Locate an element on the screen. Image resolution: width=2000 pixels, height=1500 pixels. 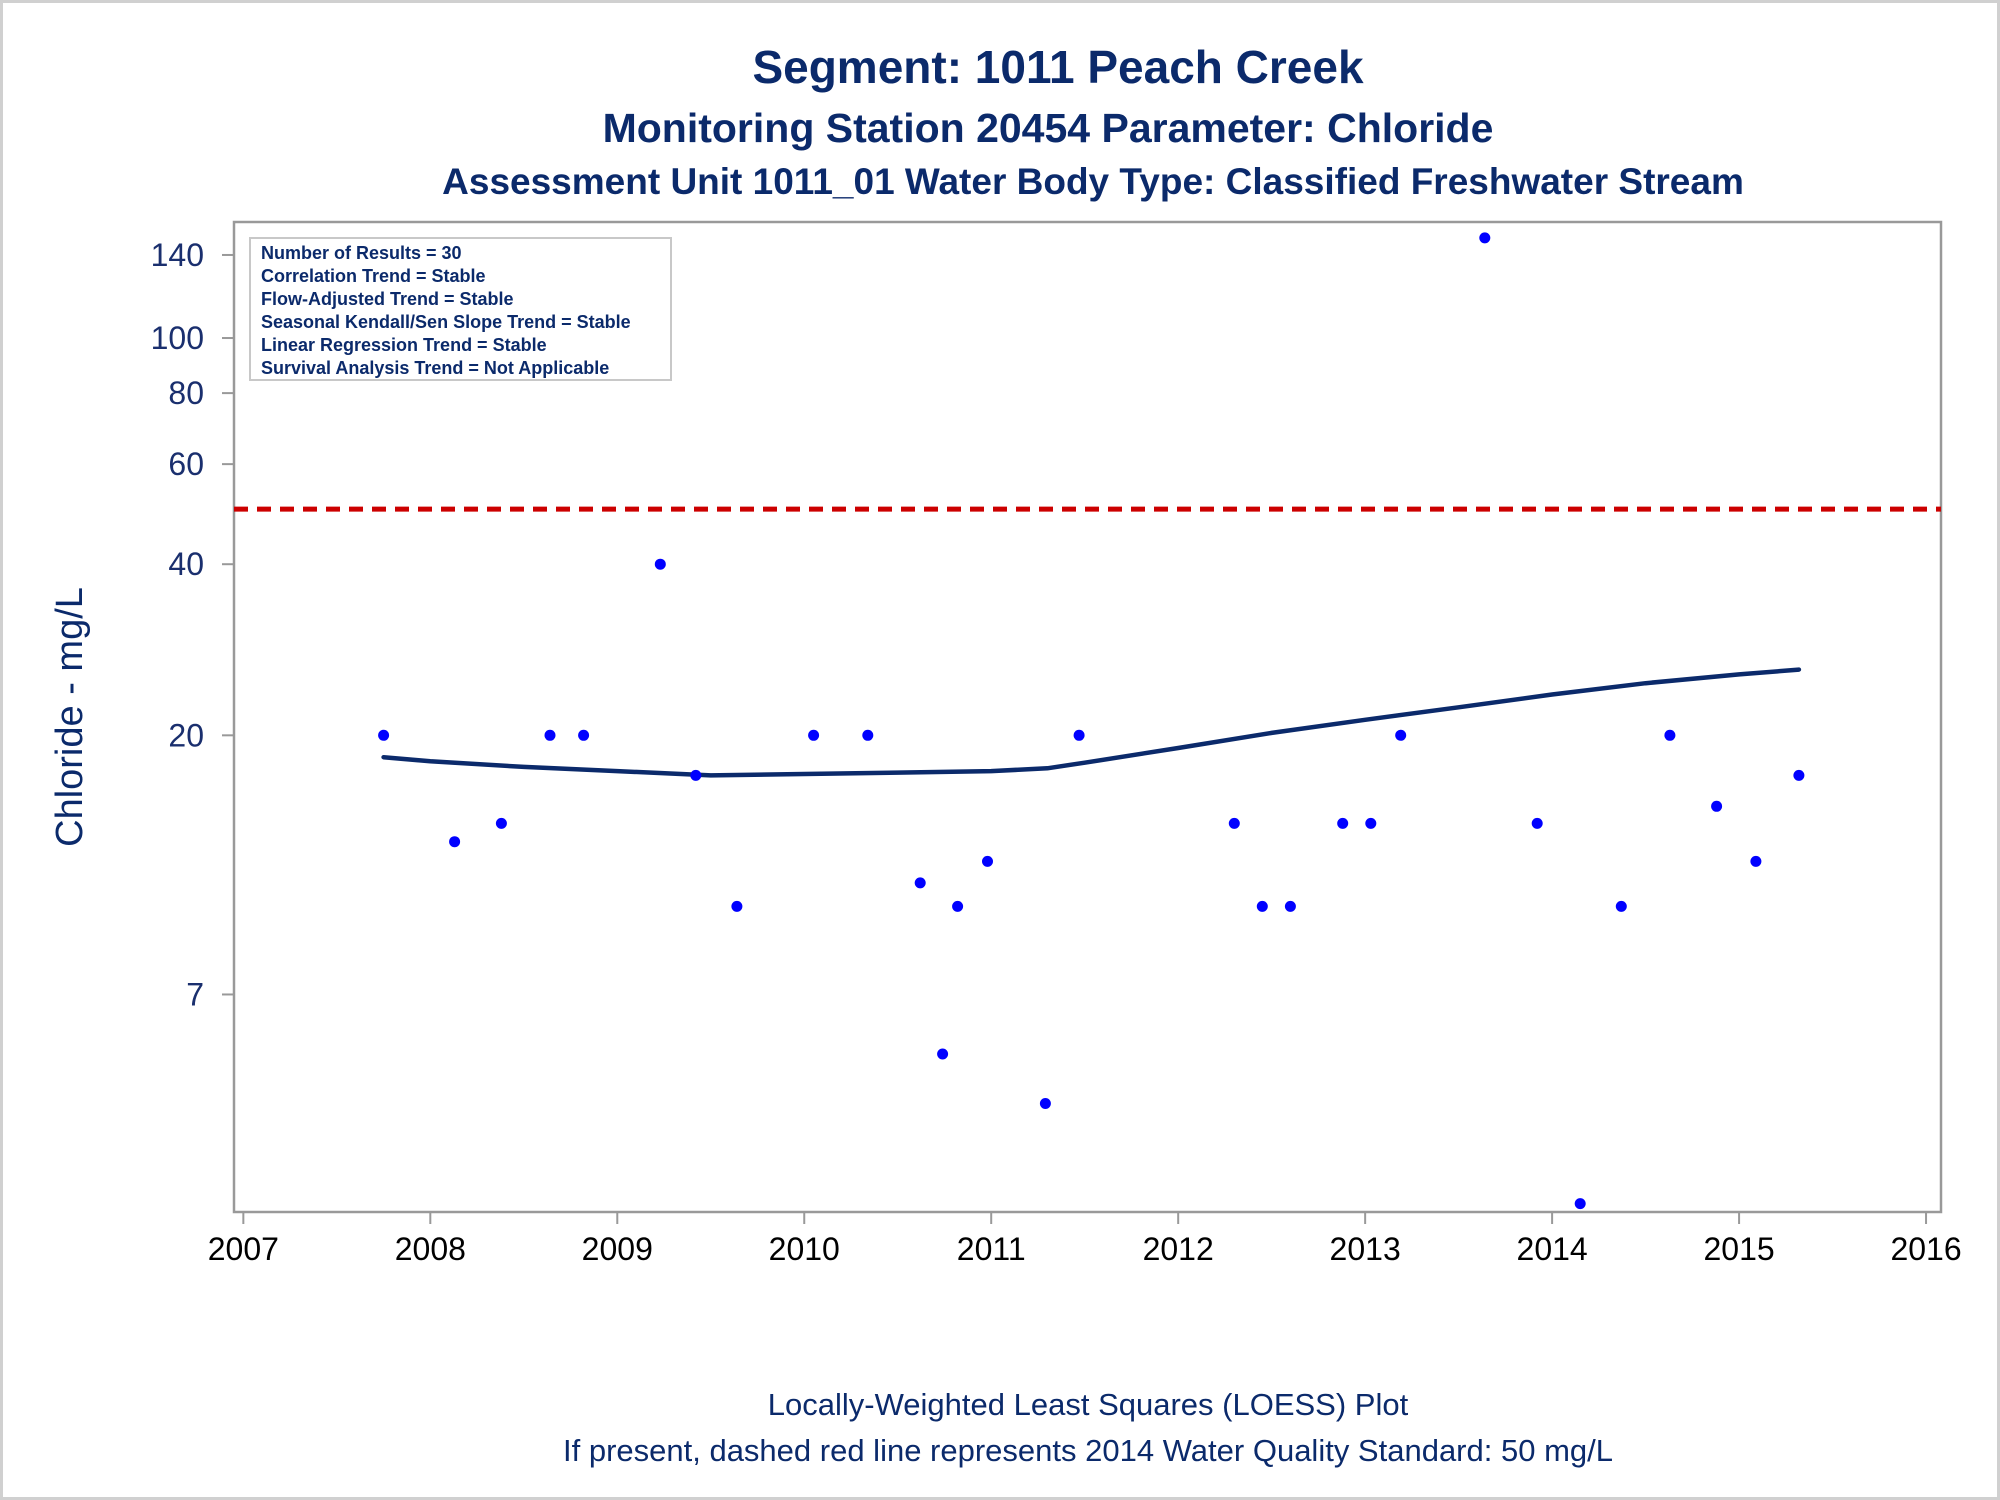
stats-line: Survival Analysis Trend = Not Applicable is located at coordinates (435, 368).